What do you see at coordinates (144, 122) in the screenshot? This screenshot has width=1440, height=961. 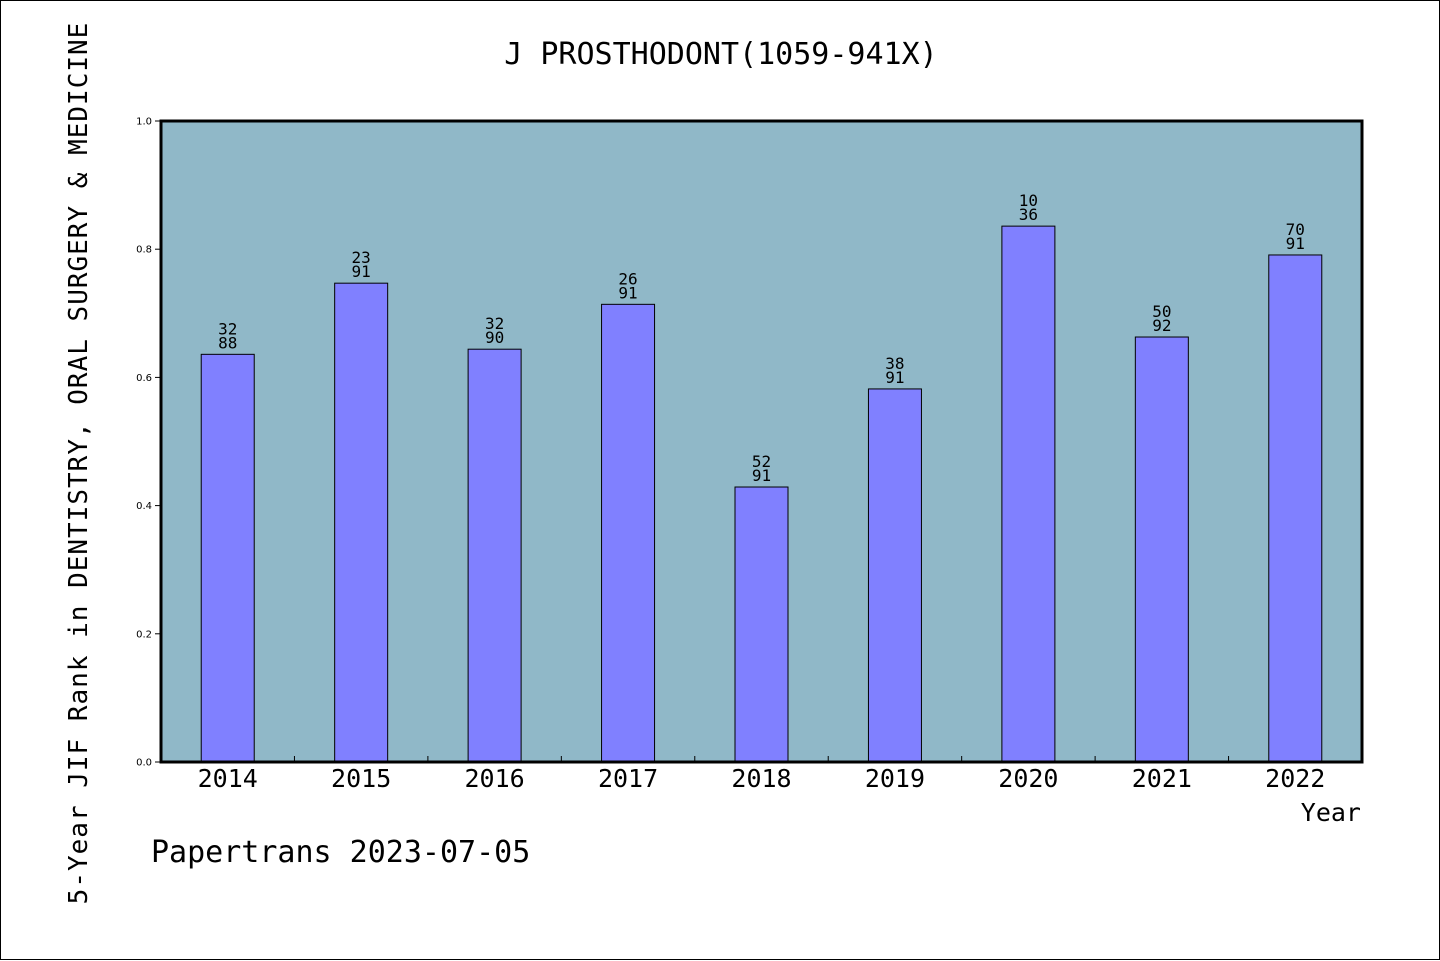 I see `y-tick-label: 1.0` at bounding box center [144, 122].